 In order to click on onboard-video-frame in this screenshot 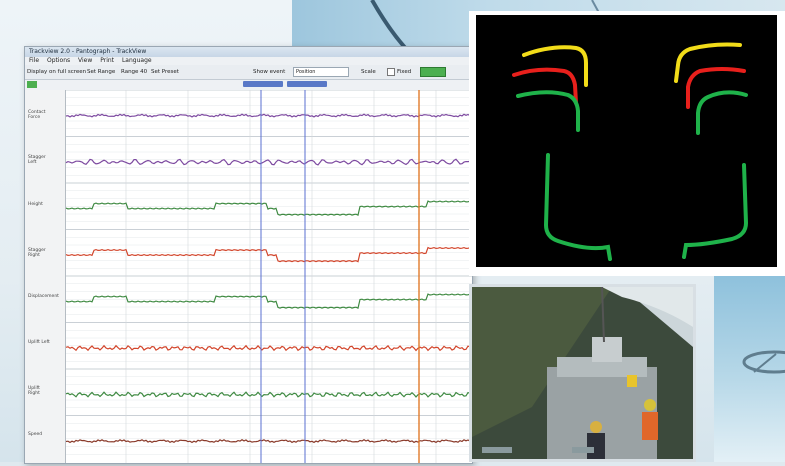, I will do `click(582, 373)`.